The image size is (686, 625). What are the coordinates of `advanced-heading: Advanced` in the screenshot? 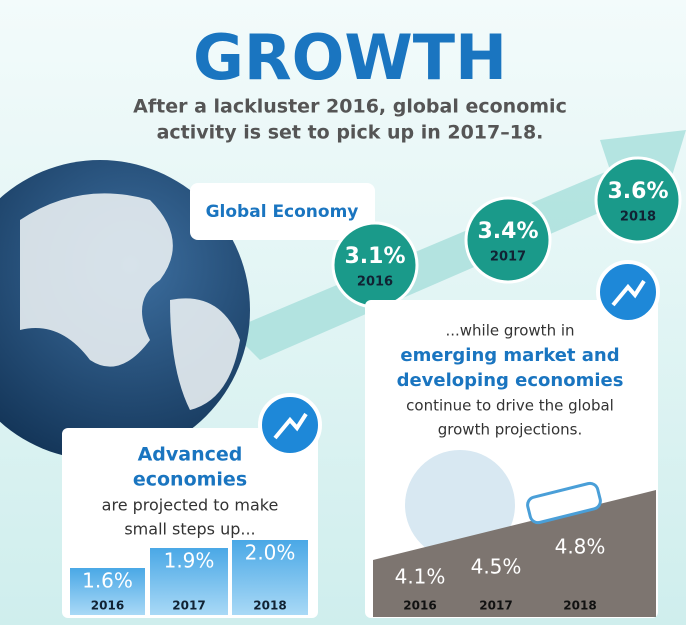 It's located at (190, 455).